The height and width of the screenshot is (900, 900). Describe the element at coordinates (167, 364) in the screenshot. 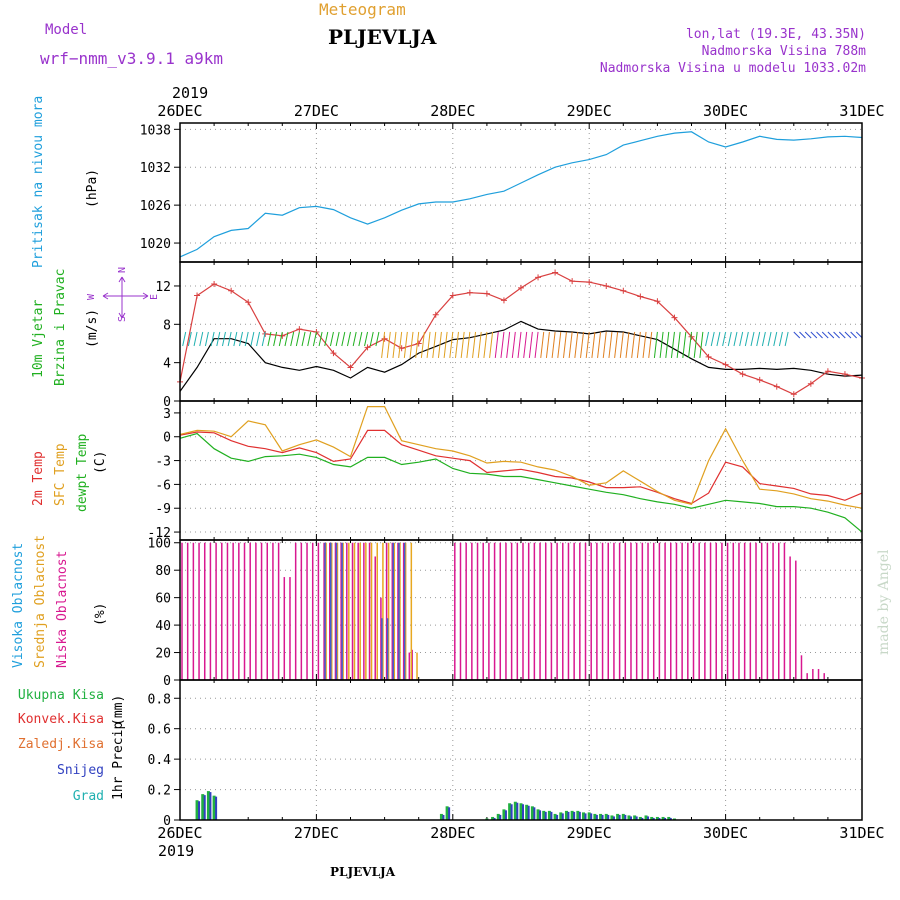

I see `y-tick-label: 4` at that location.